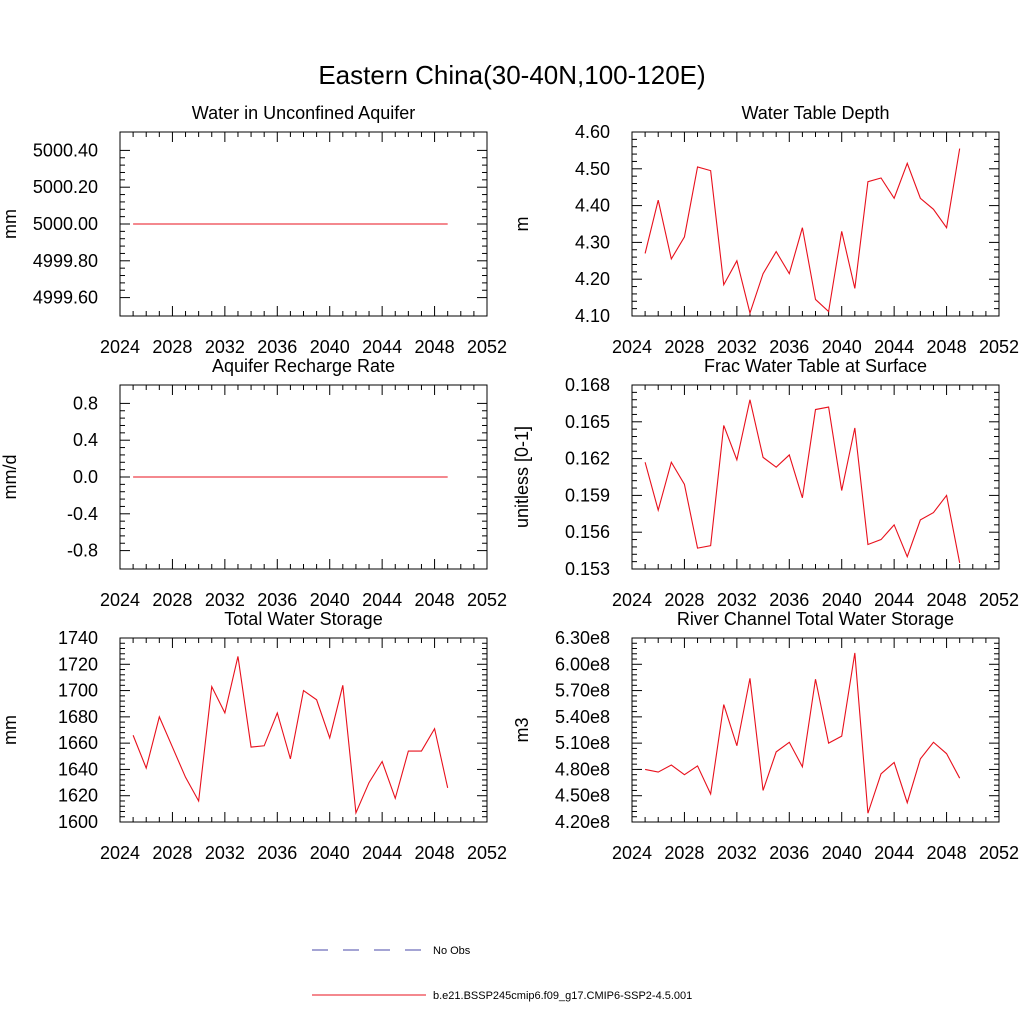 Image resolution: width=1024 pixels, height=1024 pixels. What do you see at coordinates (587, 569) in the screenshot?
I see `y-tick-label: 0.153` at bounding box center [587, 569].